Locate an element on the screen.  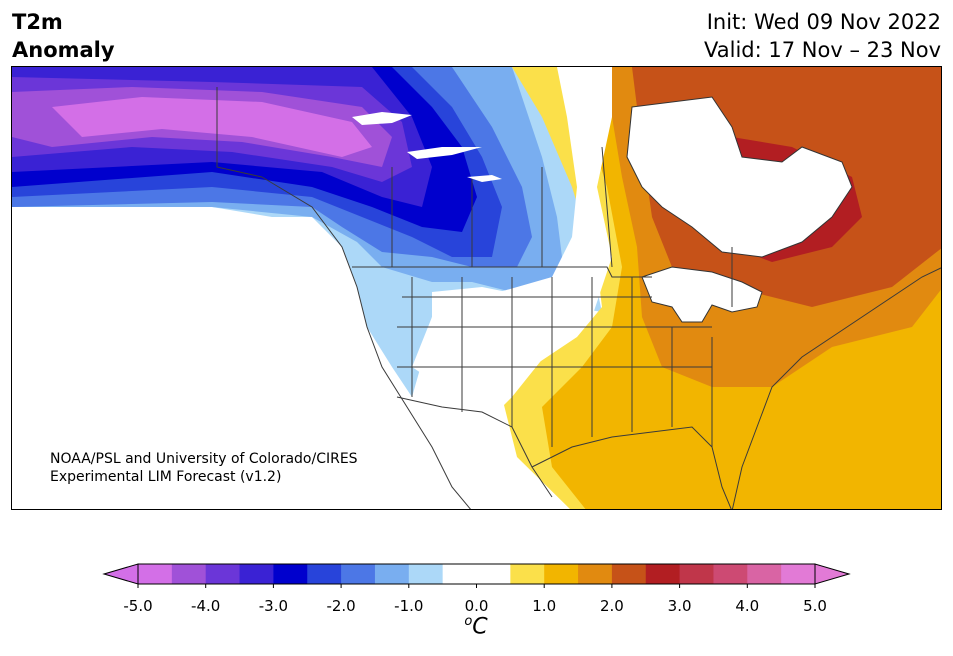
colorbar-tick-label: 5.0 is located at coordinates (815, 606).